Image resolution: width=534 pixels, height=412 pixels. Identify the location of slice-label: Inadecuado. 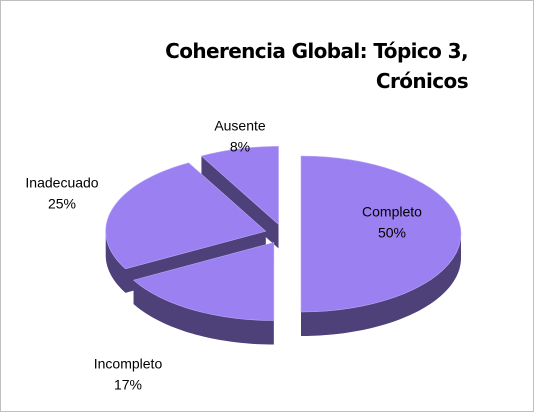
(61, 183).